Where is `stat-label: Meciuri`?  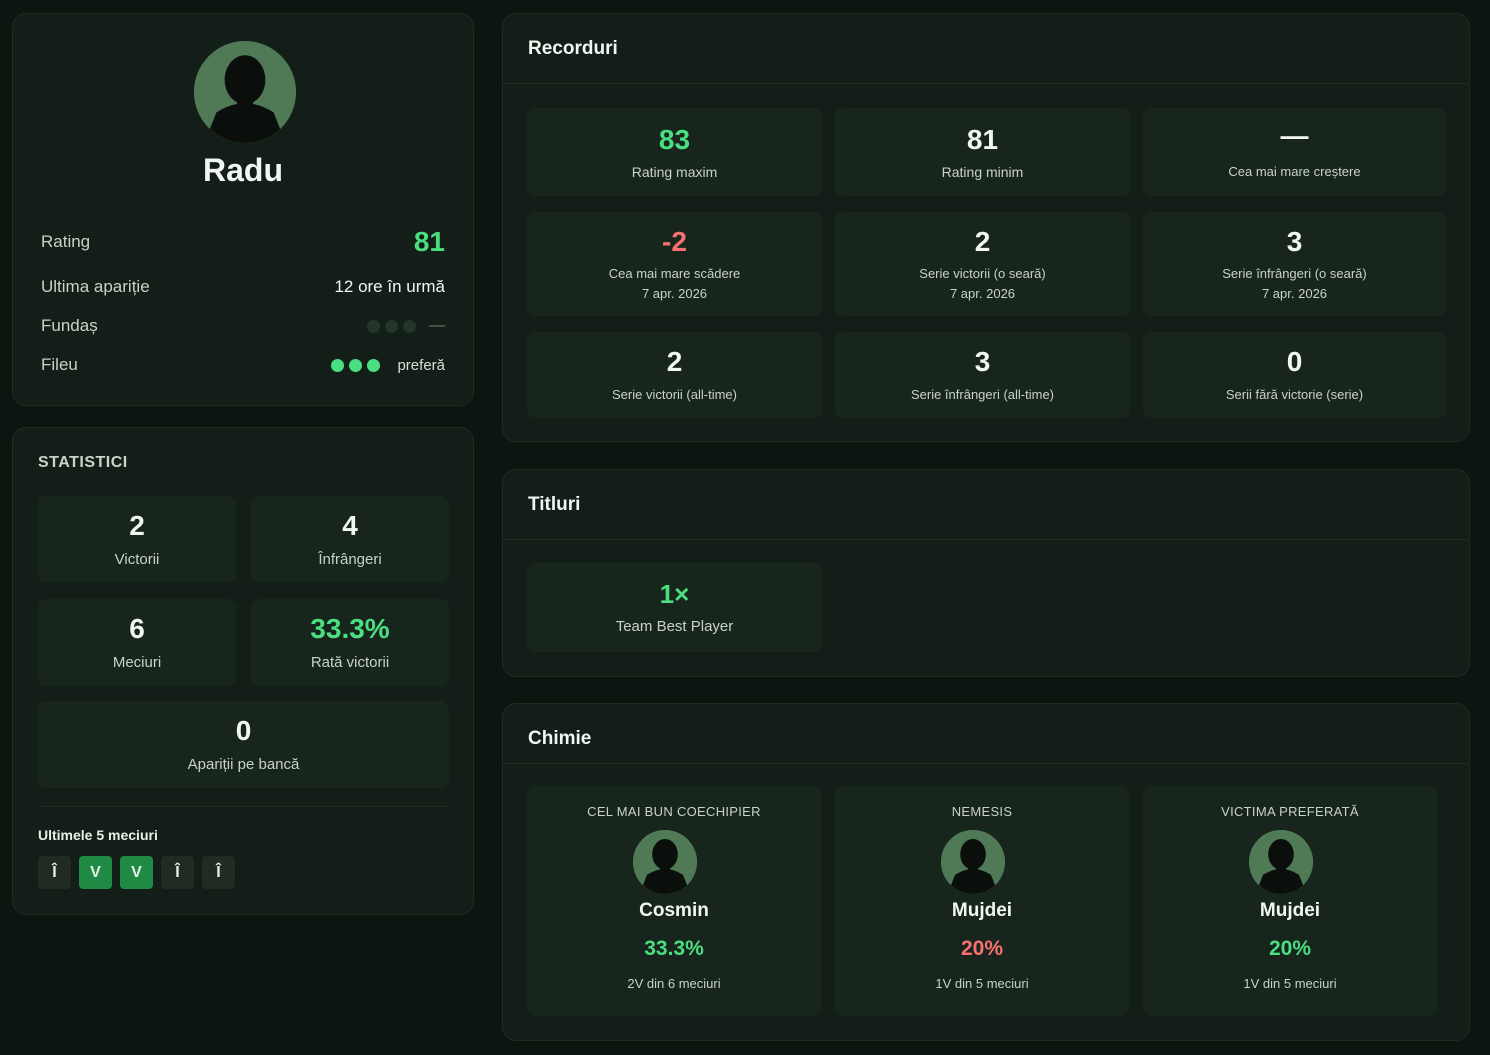 stat-label: Meciuri is located at coordinates (137, 662).